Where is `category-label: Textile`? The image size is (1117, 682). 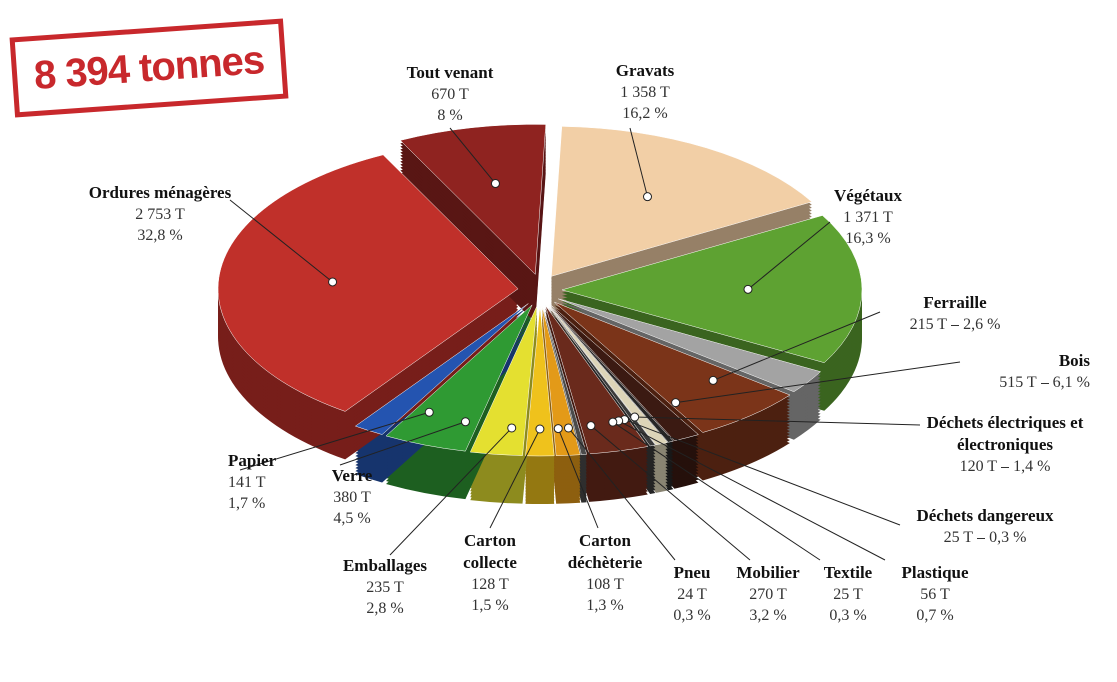
category-label: Textile is located at coordinates (848, 572).